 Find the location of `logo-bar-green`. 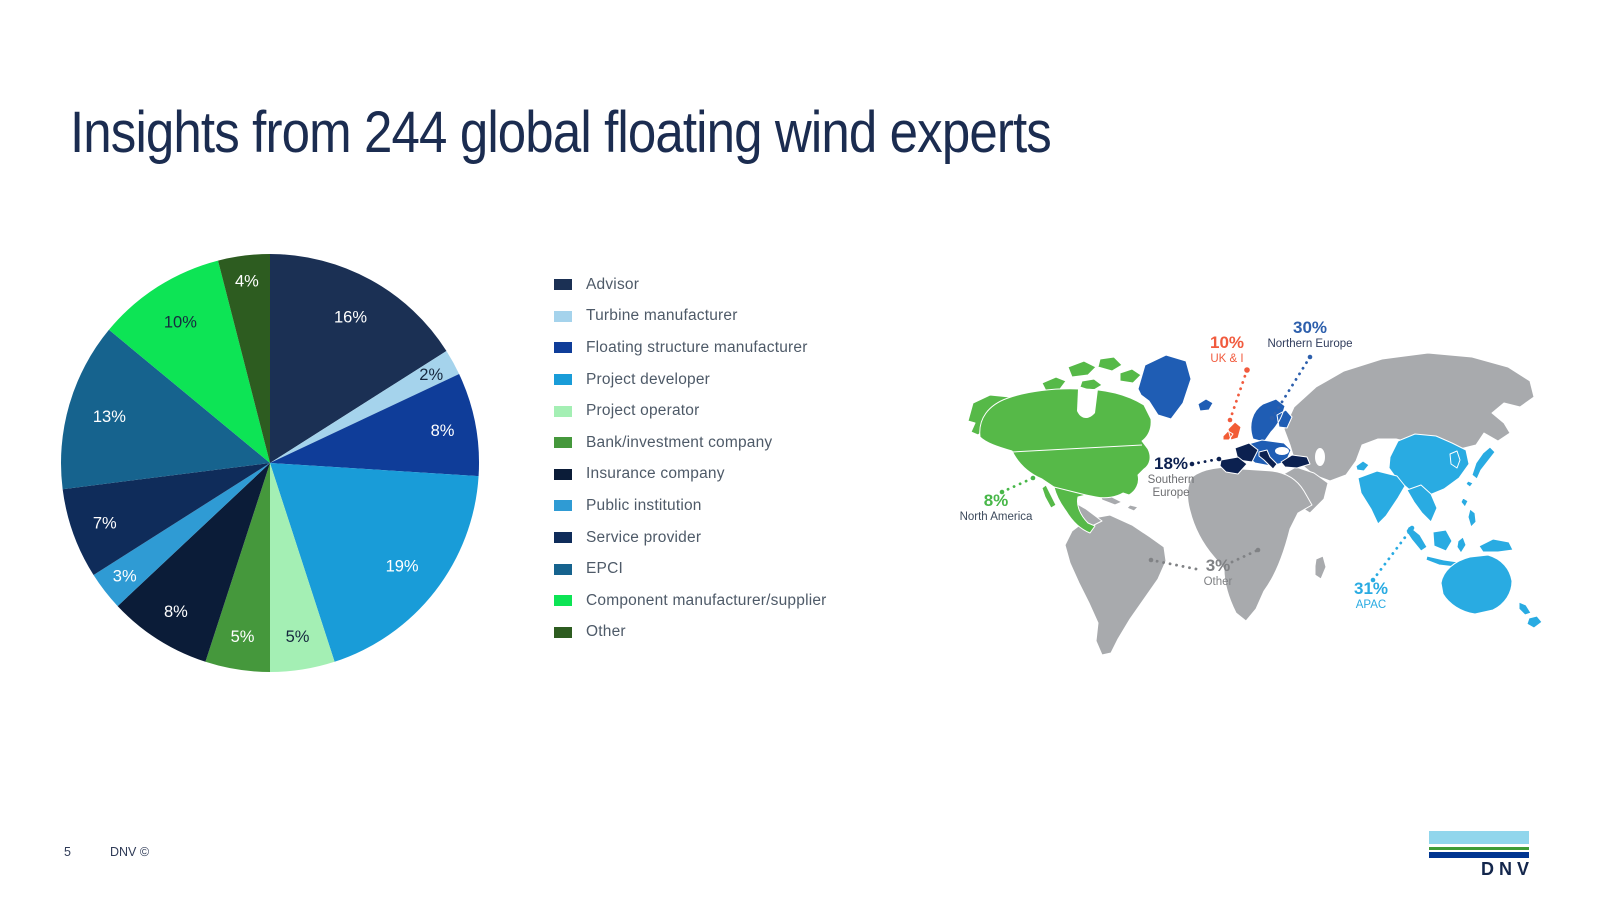

logo-bar-green is located at coordinates (1479, 848).